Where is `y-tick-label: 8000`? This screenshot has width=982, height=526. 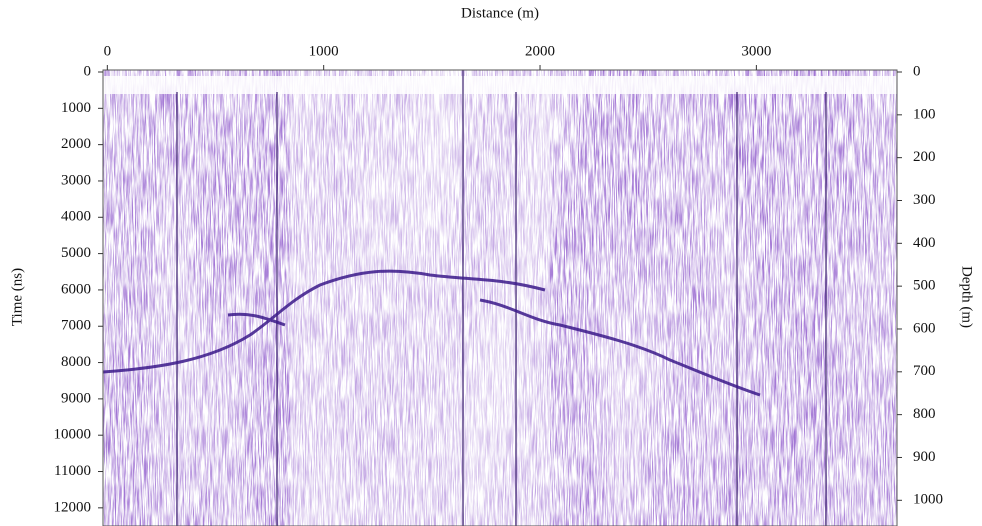 y-tick-label: 8000 is located at coordinates (76, 362).